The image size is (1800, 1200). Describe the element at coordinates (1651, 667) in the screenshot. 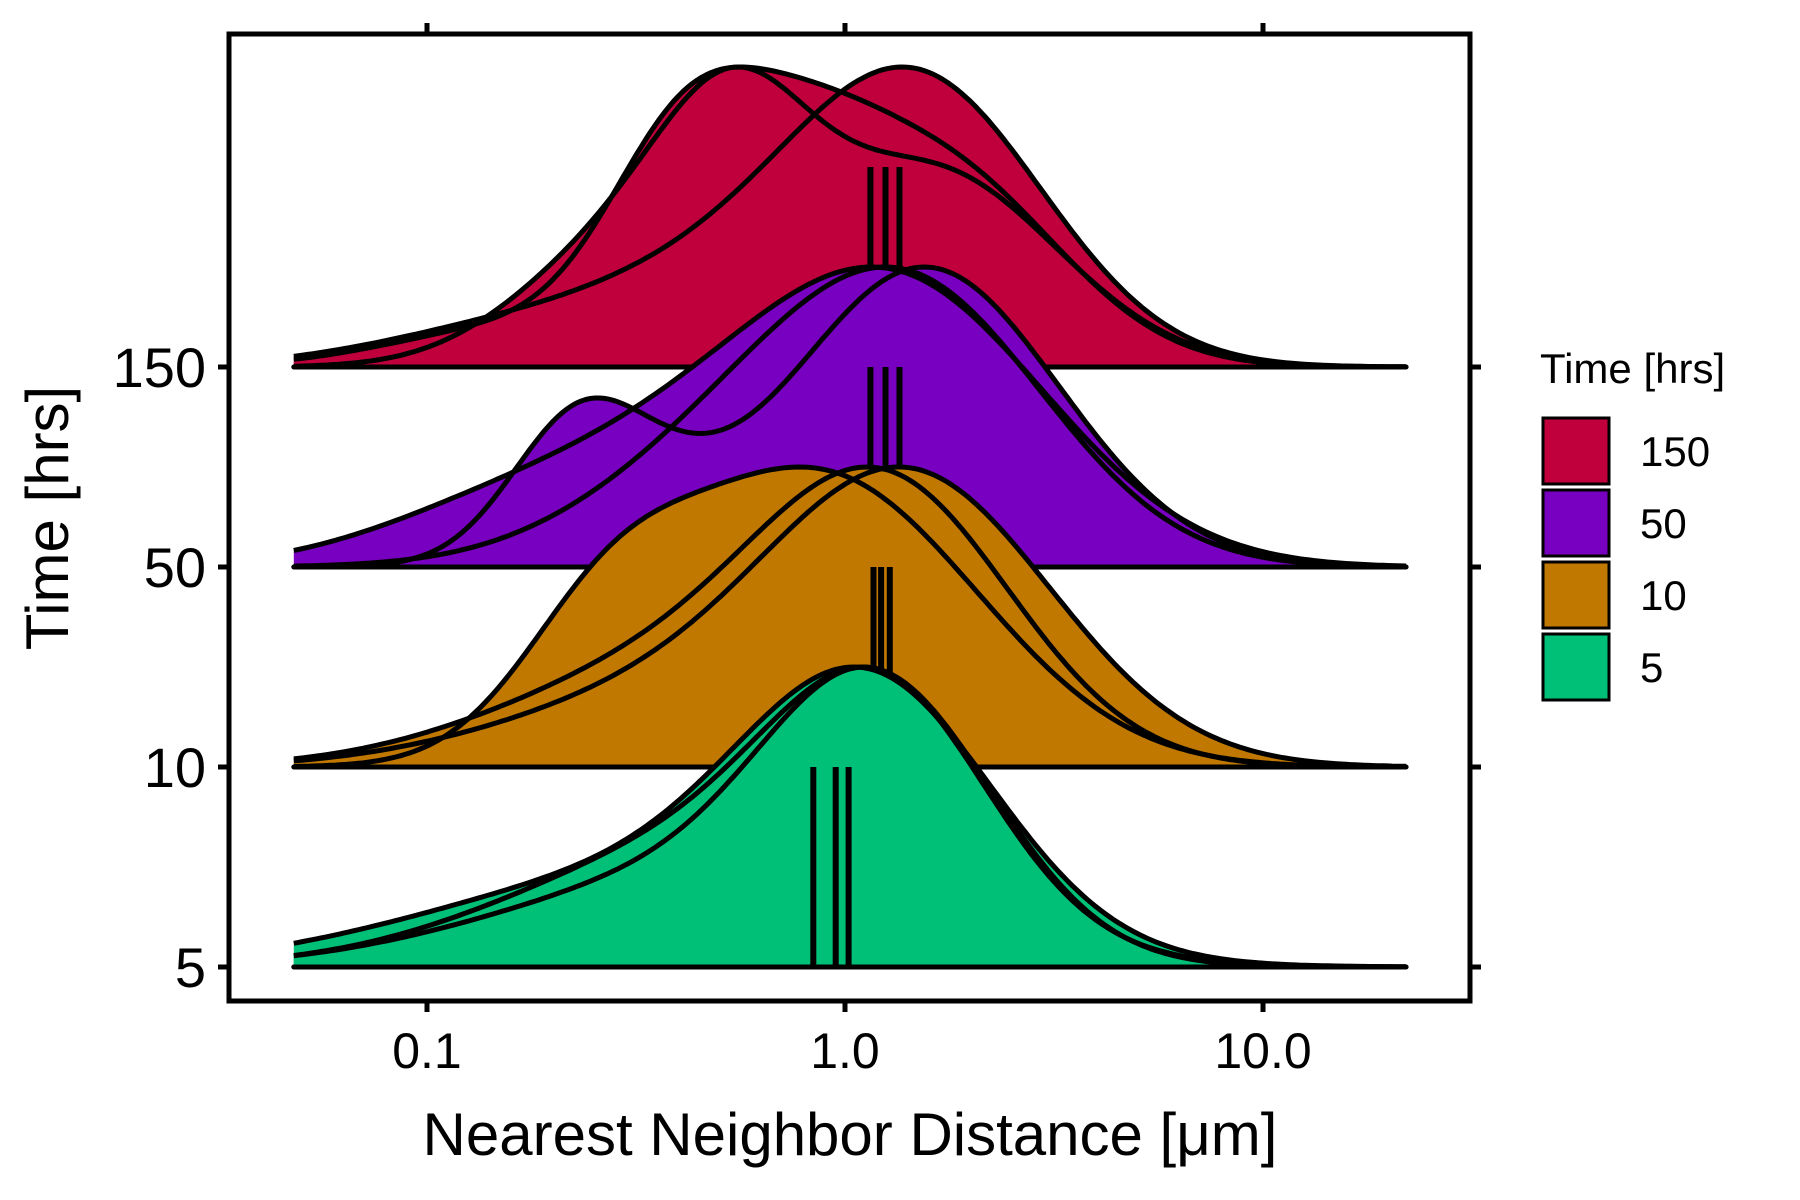

I see `legend-label-5: 5` at that location.